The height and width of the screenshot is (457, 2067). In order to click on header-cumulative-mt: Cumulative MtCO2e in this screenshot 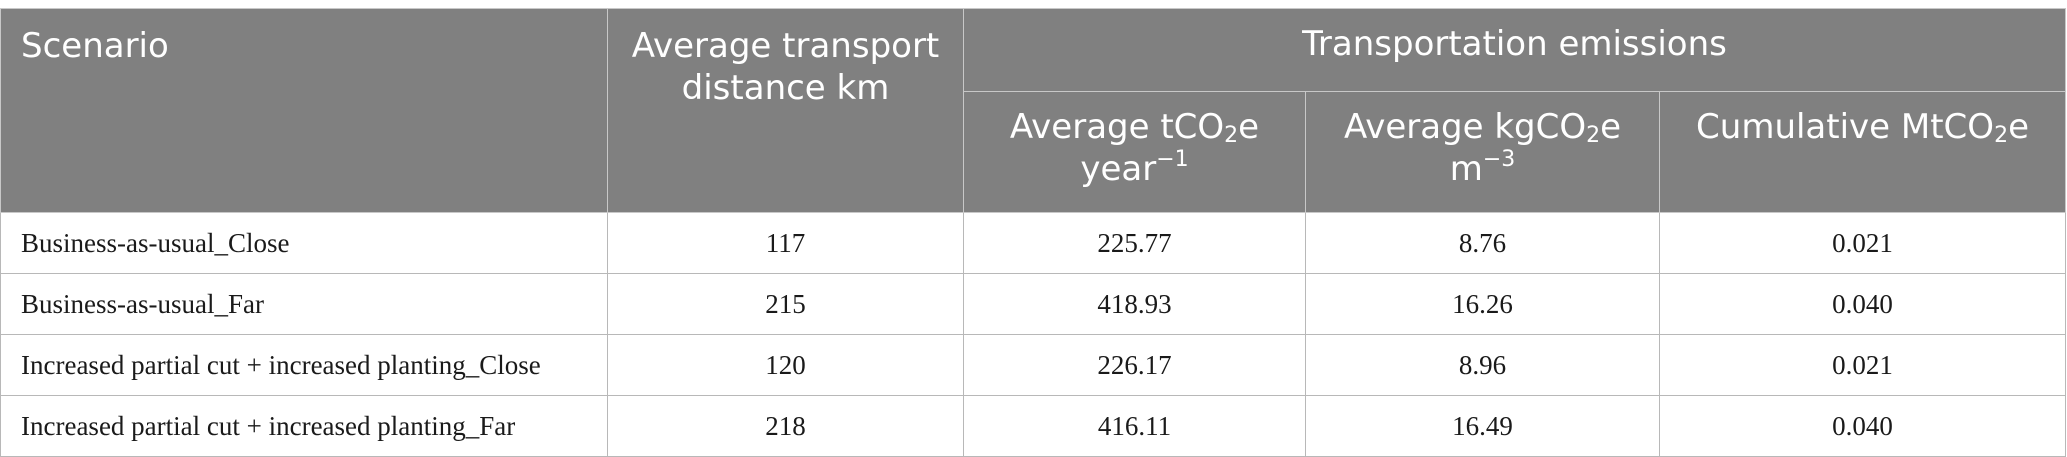, I will do `click(1862, 152)`.